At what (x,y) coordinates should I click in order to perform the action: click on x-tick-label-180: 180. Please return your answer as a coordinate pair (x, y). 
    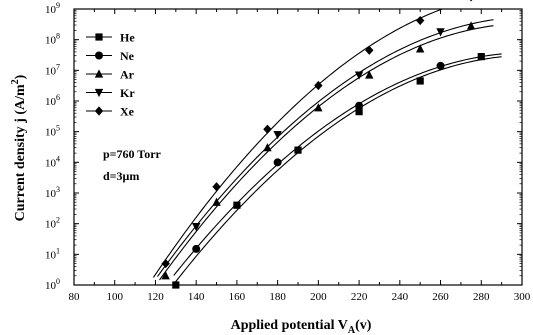
    Looking at the image, I should click on (277, 297).